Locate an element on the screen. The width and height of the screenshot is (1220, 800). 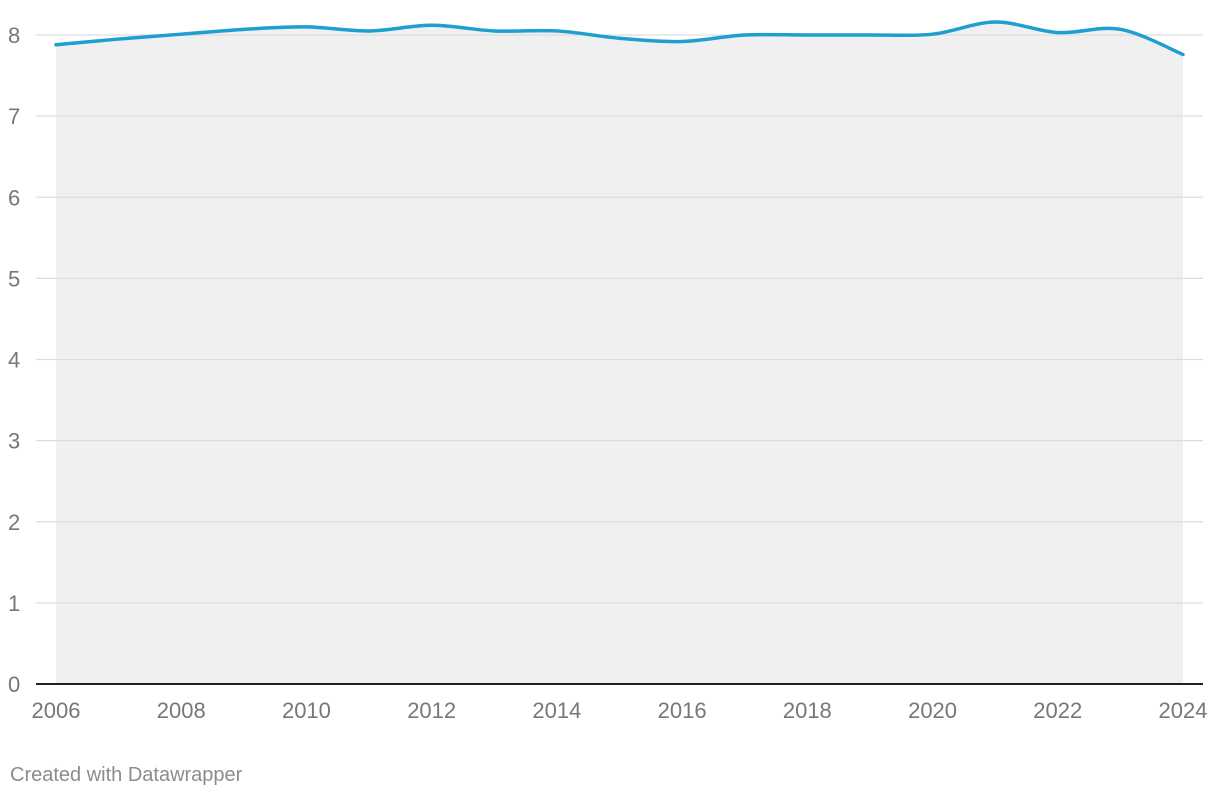
y-tick-label: 8 is located at coordinates (14, 35).